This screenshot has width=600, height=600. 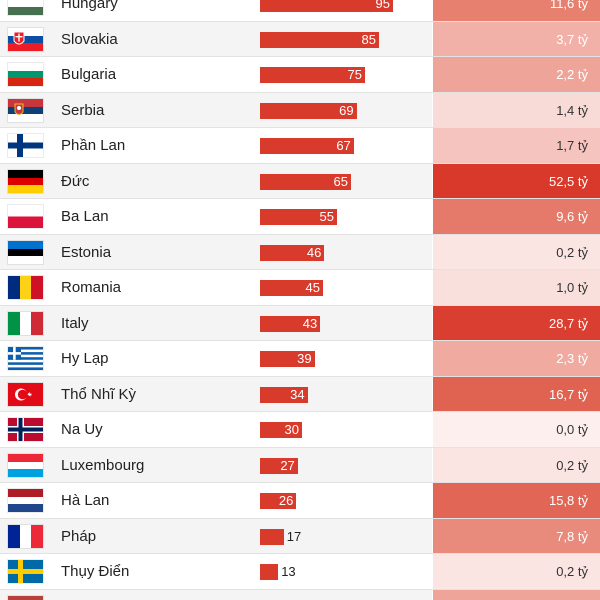 What do you see at coordinates (93, 145) in the screenshot?
I see `country-name: Phần Lan` at bounding box center [93, 145].